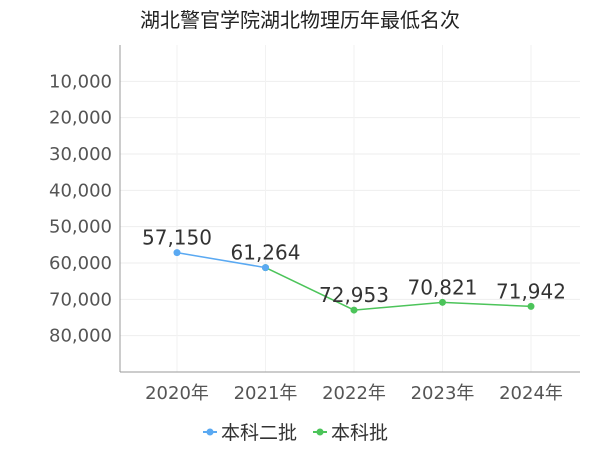  Describe the element at coordinates (266, 393) in the screenshot. I see `x-tick-label: 2021年` at that location.